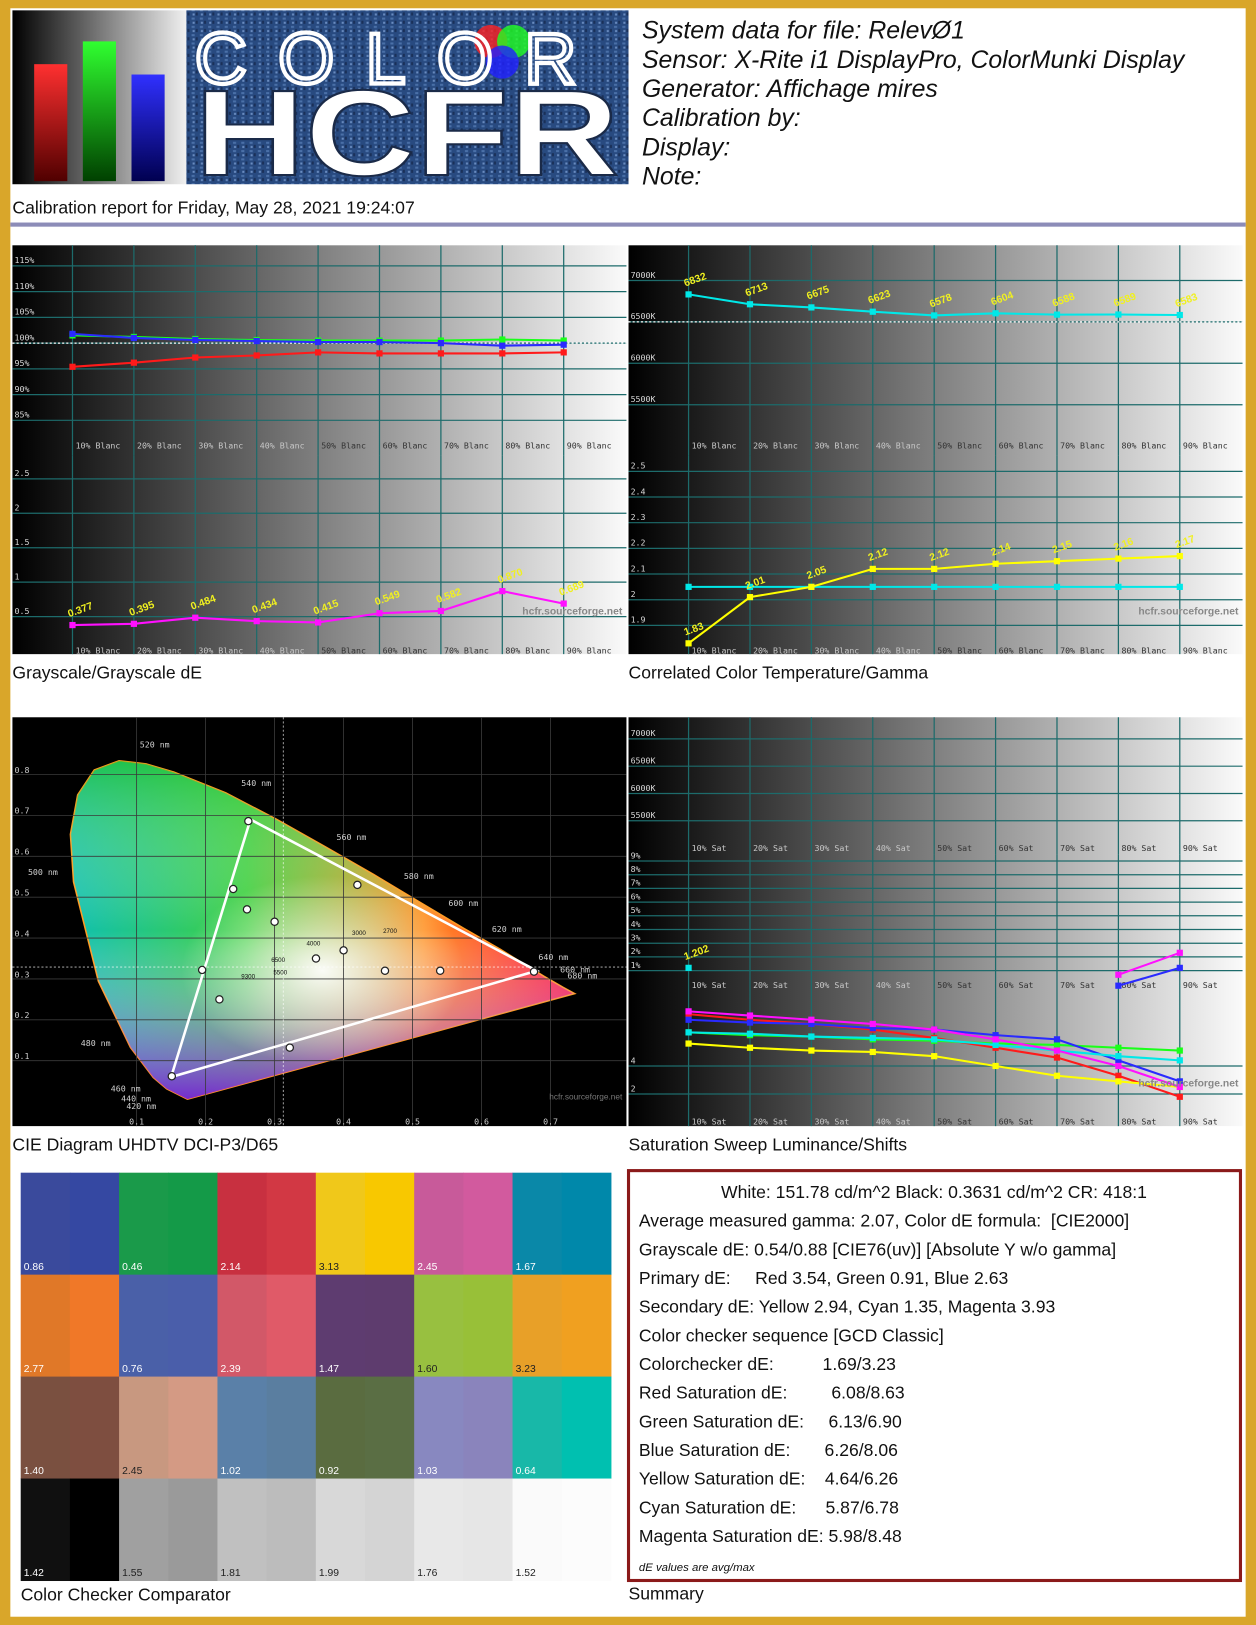 This screenshot has width=1256, height=1625. Describe the element at coordinates (636, 924) in the screenshot. I see `y-tick-label: 4%` at that location.